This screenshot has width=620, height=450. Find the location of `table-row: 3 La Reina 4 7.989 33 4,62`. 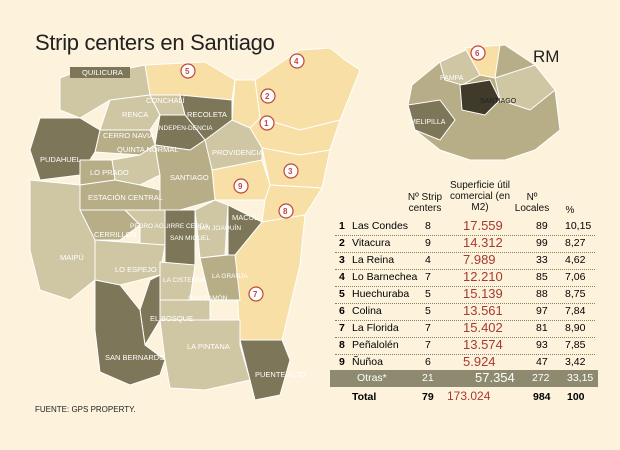

table-row: 3 La Reina 4 7.989 33 4,62 is located at coordinates (465, 261).